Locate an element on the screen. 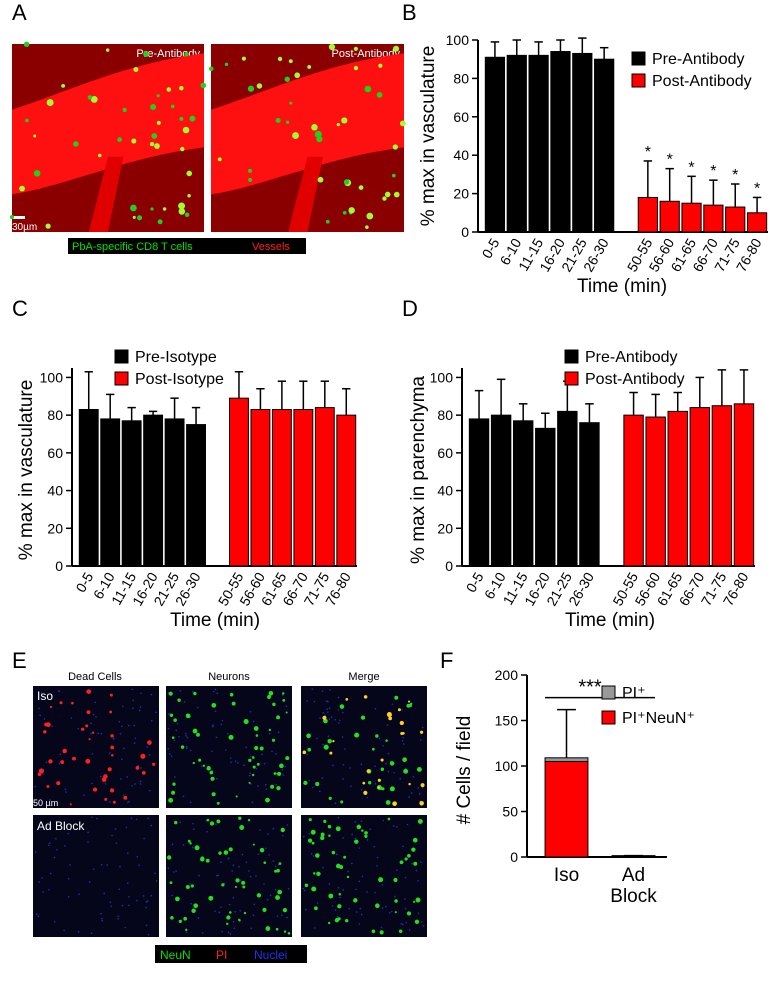  legend-swatch is located at coordinates (571, 356).